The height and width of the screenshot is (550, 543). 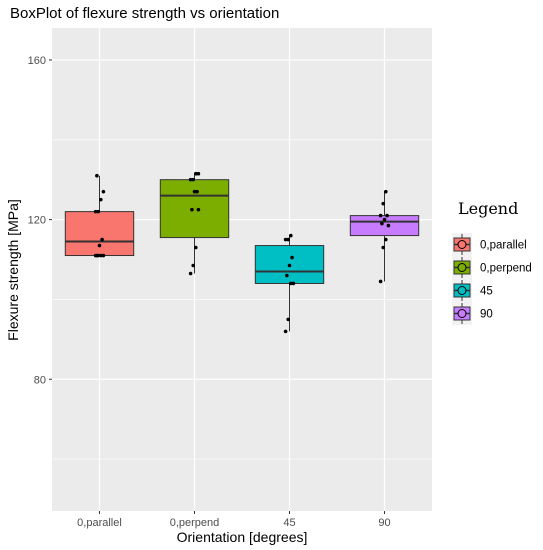 What do you see at coordinates (37, 221) in the screenshot?
I see `y-tick-label: 120` at bounding box center [37, 221].